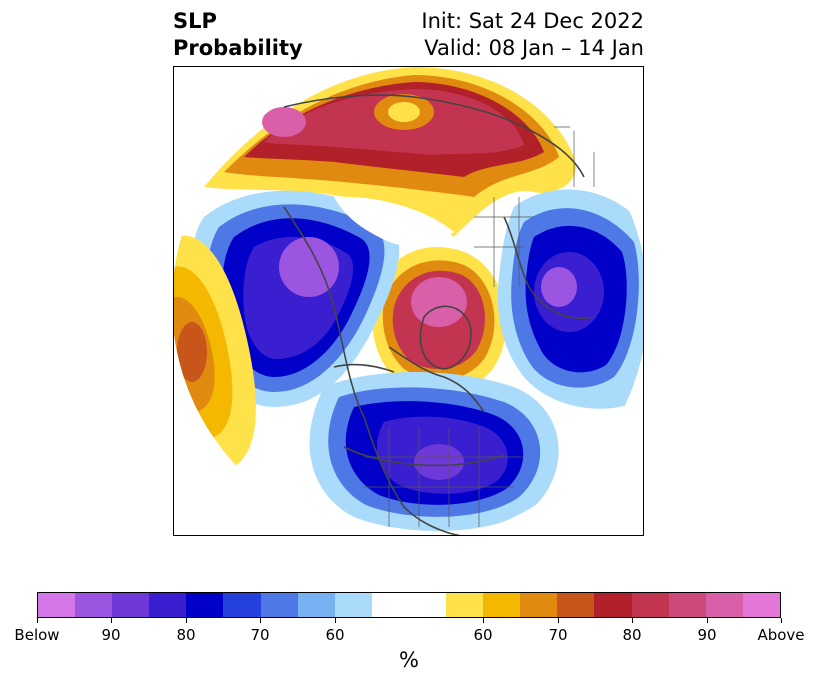  What do you see at coordinates (532, 21) in the screenshot?
I see `init-date: Init: Sat 24 Dec 2022` at bounding box center [532, 21].